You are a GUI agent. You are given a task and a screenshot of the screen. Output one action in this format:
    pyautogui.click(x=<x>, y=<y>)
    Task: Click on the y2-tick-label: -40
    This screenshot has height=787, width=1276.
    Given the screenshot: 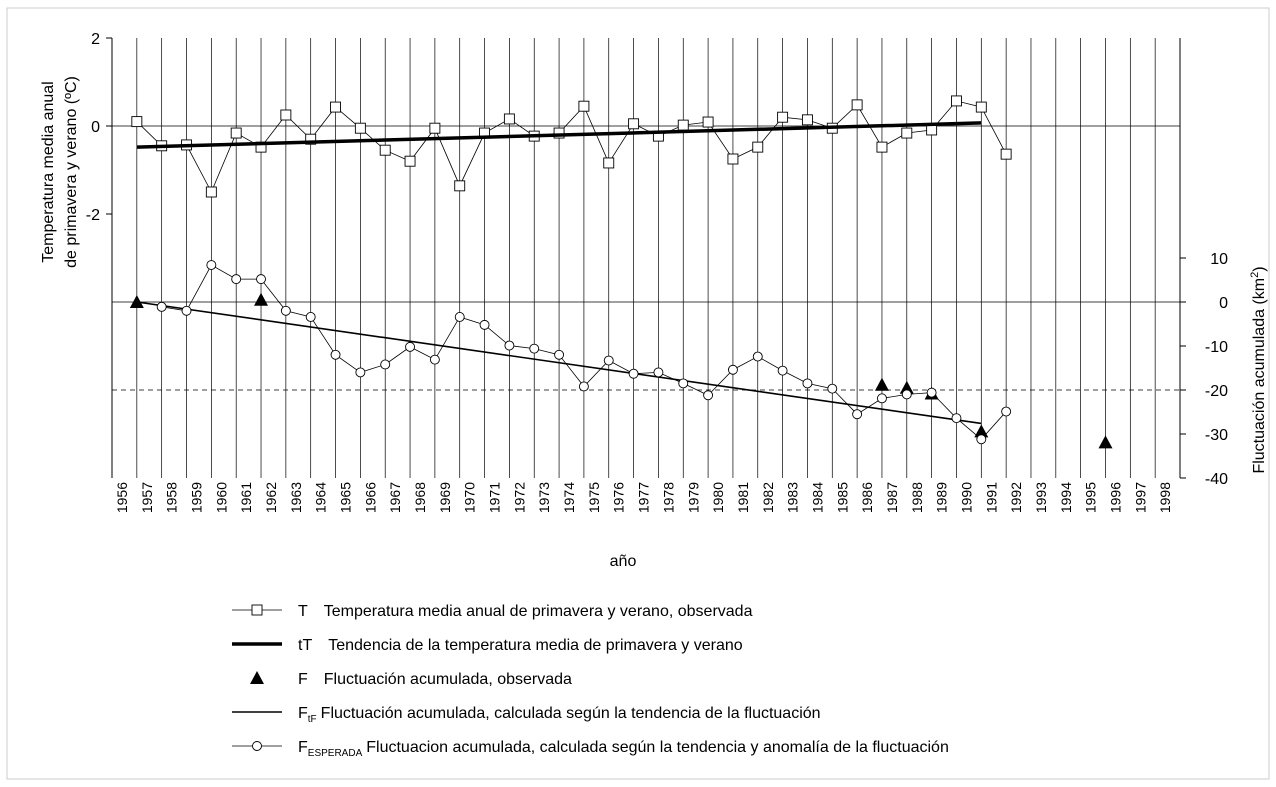 What is the action you would take?
    pyautogui.click(x=1216, y=479)
    